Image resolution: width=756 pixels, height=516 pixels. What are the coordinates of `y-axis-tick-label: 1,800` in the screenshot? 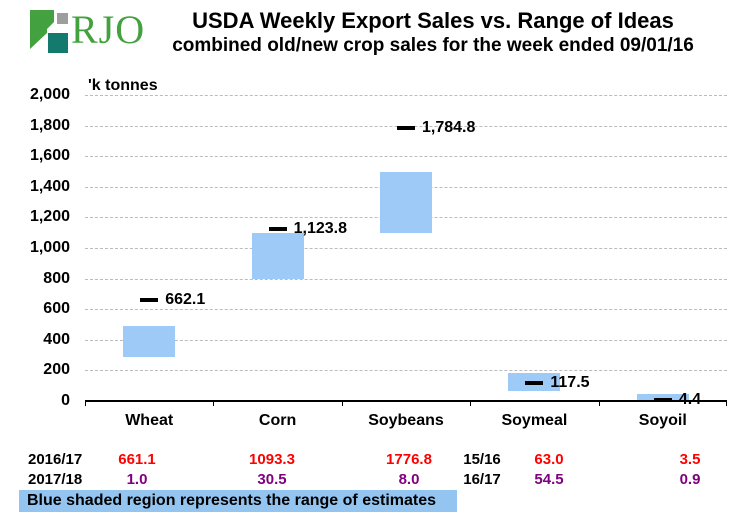 It's located at (49, 125).